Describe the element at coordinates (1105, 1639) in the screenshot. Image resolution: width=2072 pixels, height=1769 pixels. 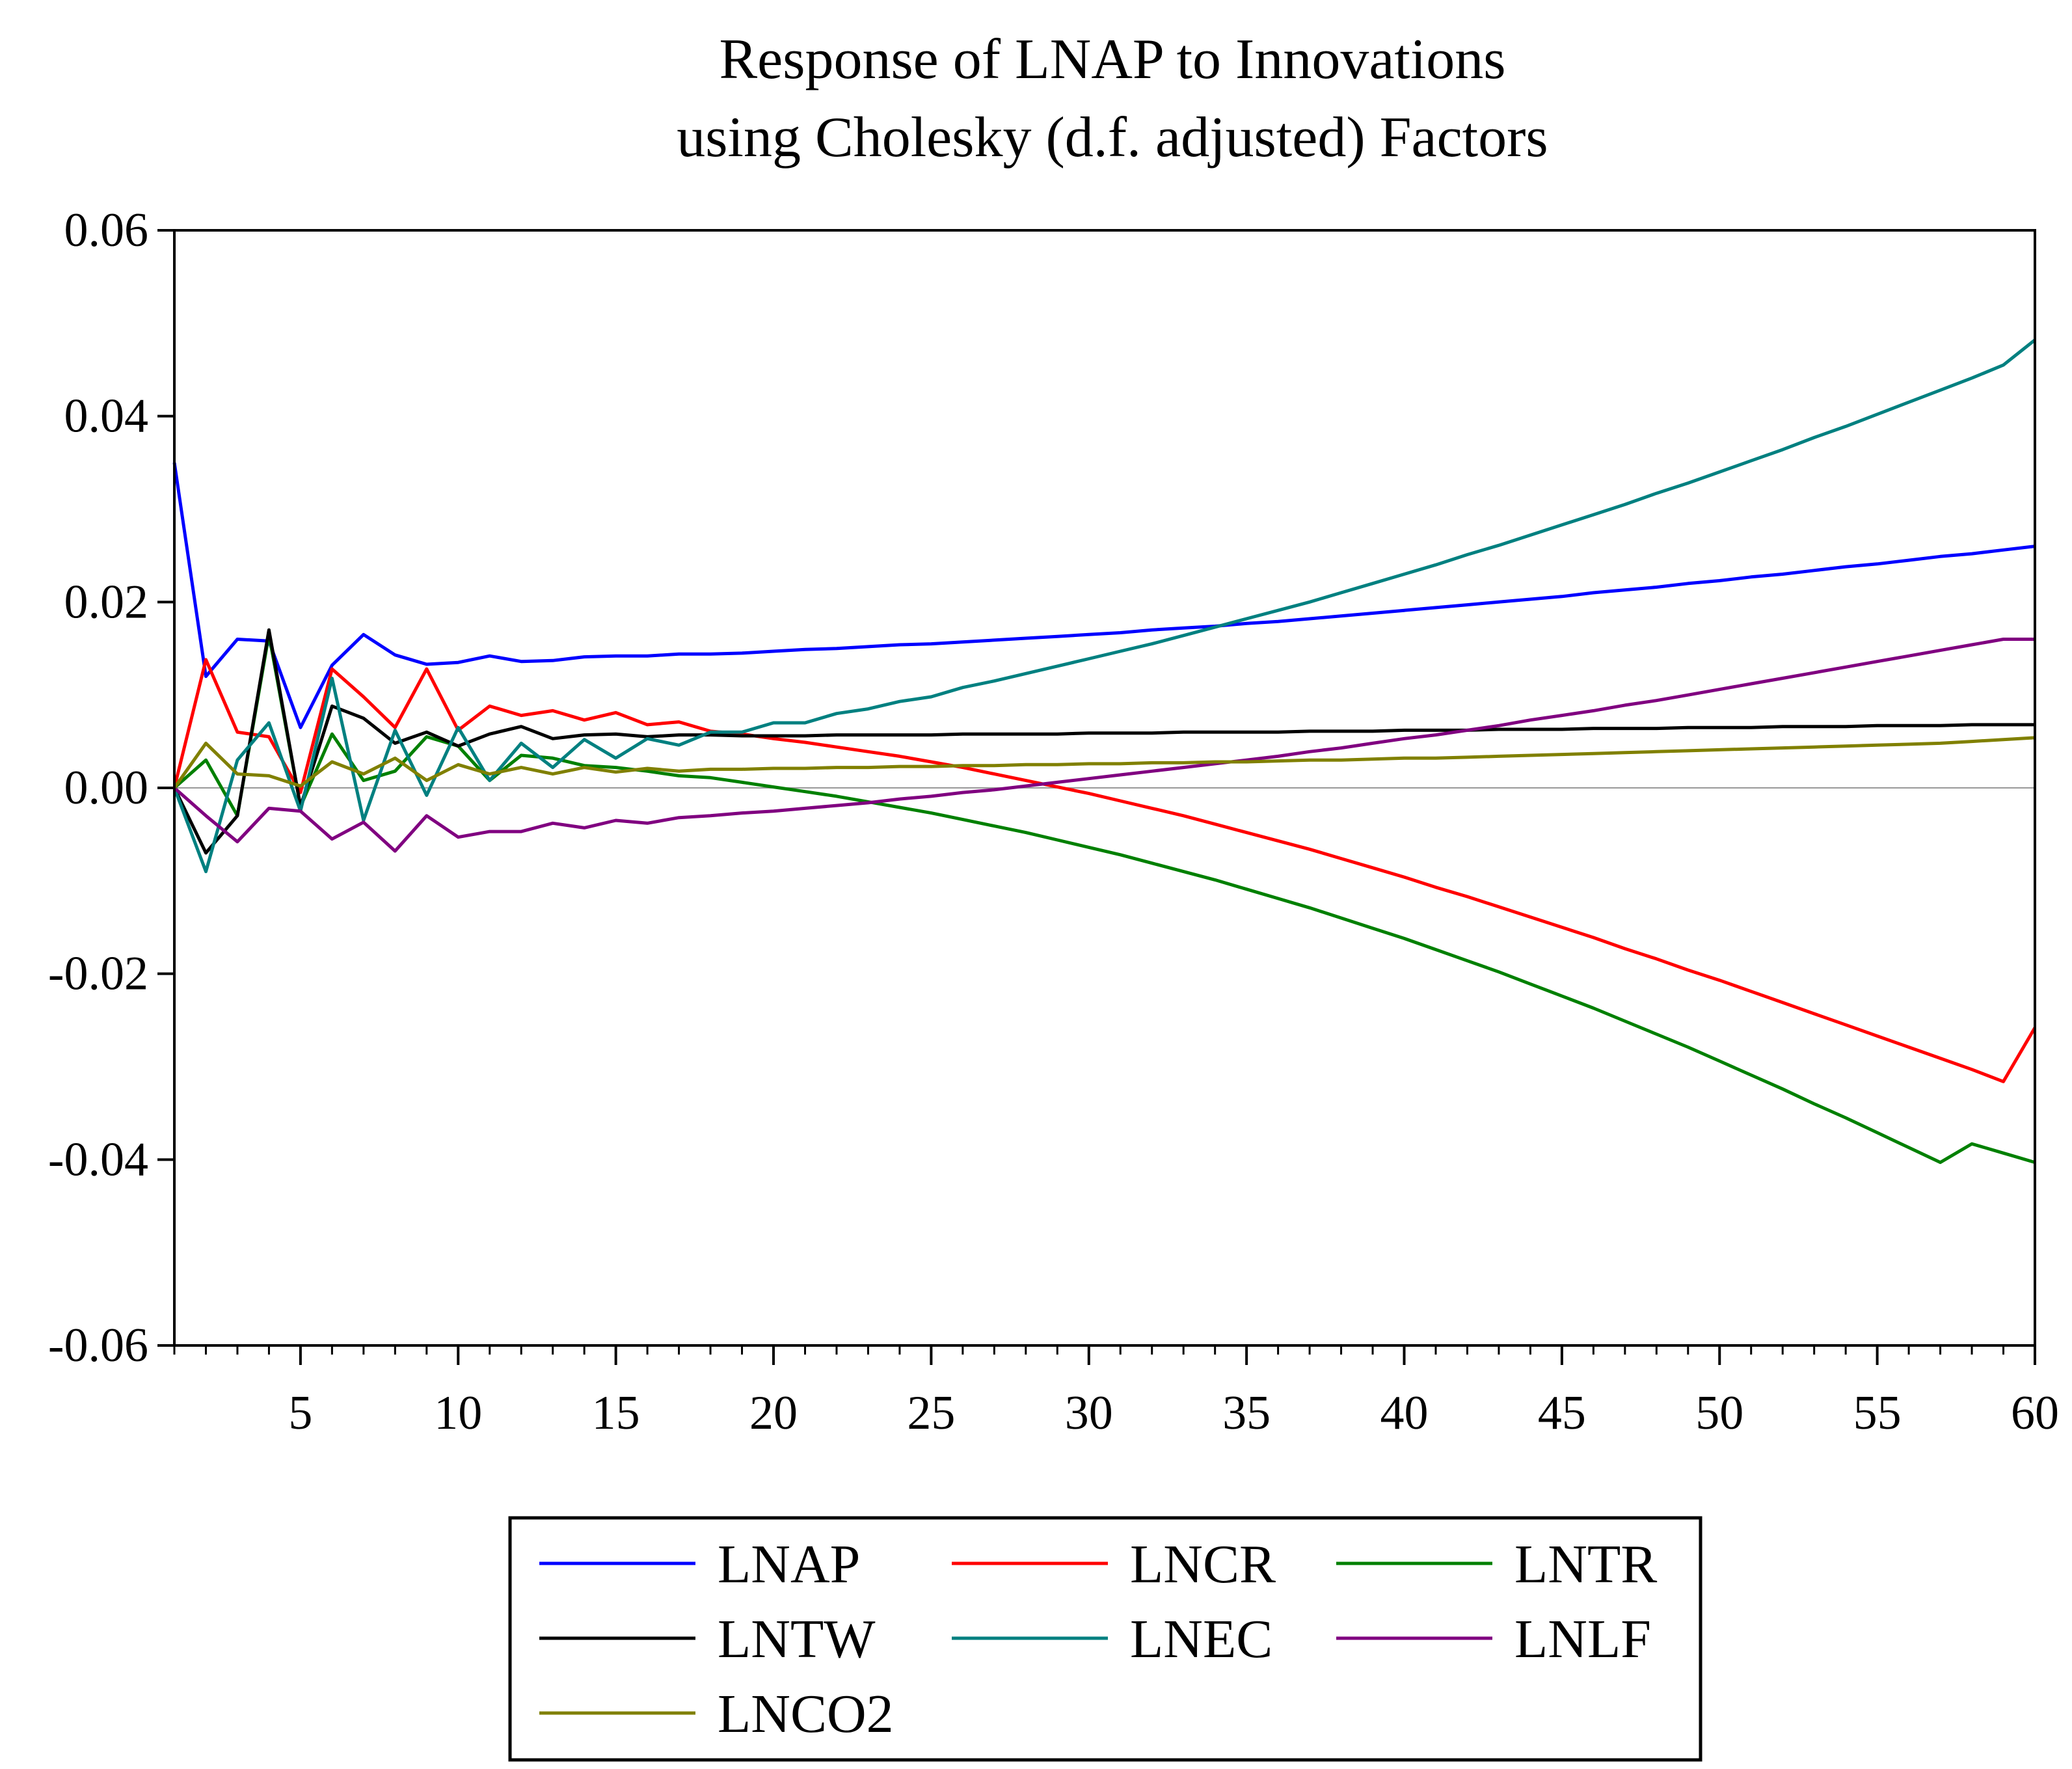
I see `legend: LNAP LNCR LNTR LNTW LNEC LNLF LNCO2` at that location.